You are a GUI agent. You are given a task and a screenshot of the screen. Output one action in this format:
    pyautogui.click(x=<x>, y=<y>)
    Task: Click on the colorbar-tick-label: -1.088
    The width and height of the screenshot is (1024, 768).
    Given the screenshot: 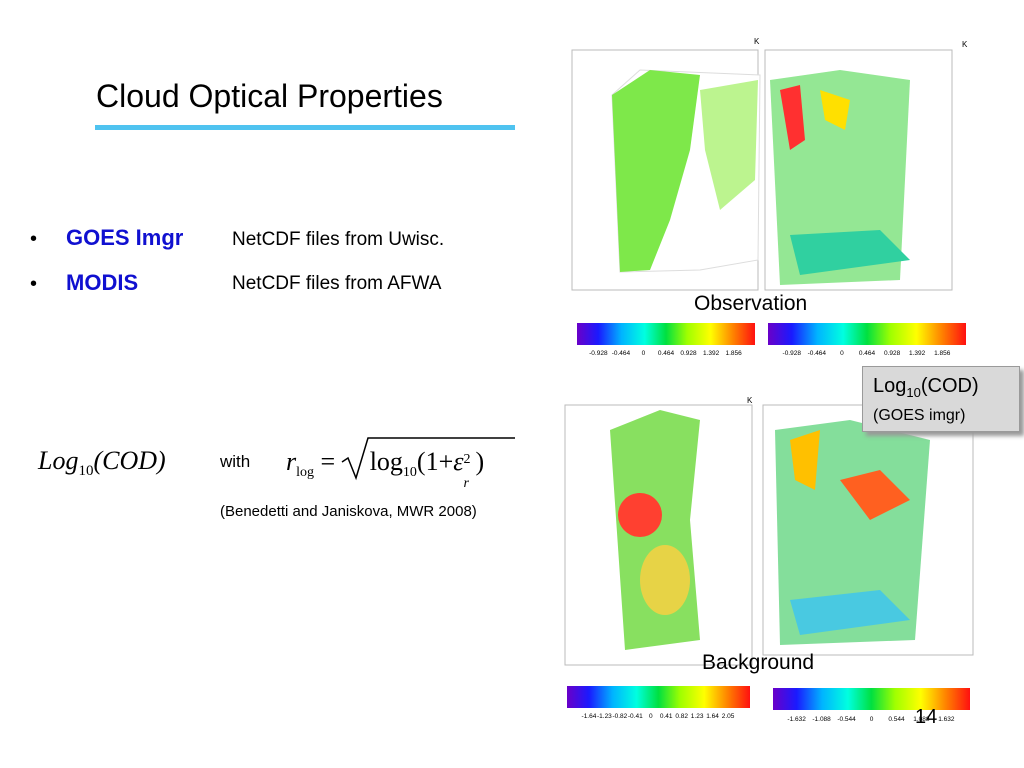 What is the action you would take?
    pyautogui.click(x=821, y=719)
    